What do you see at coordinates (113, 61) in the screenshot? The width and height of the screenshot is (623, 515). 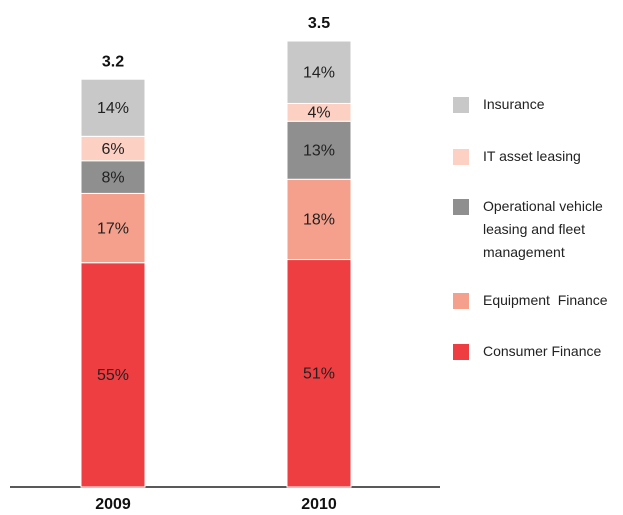 I see `total-label: 3.2` at bounding box center [113, 61].